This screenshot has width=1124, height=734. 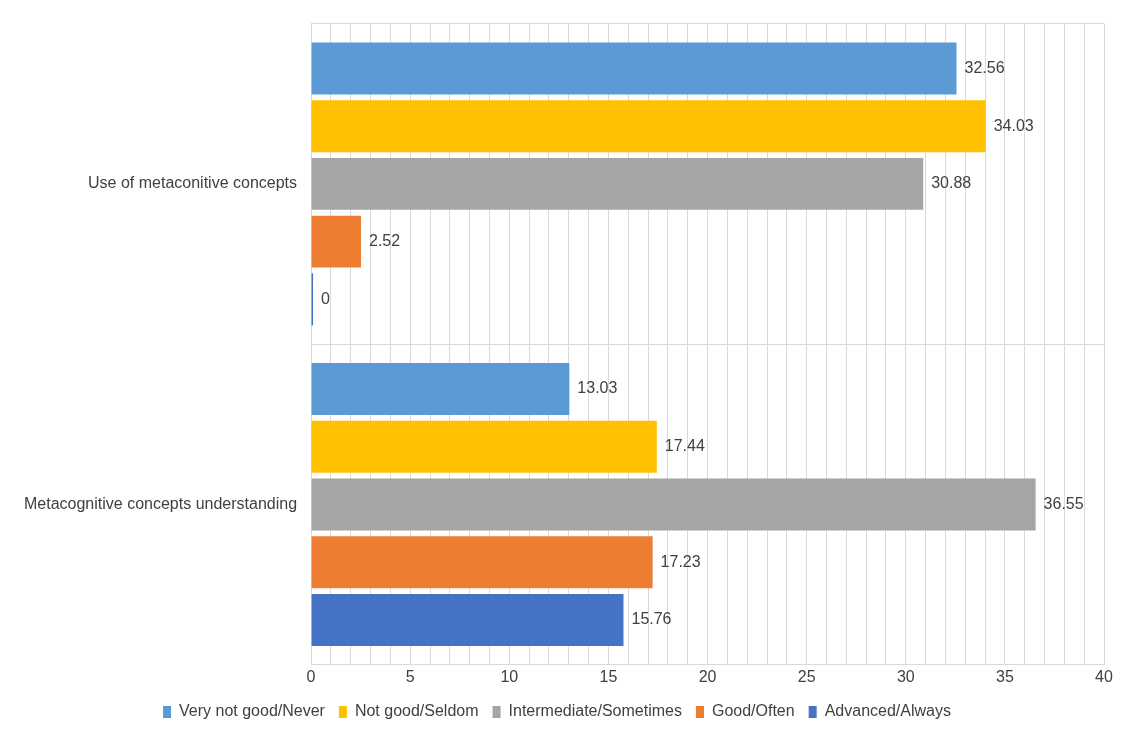 What do you see at coordinates (161, 503) in the screenshot?
I see `y-tick-label: Metacognitive concepts understanding` at bounding box center [161, 503].